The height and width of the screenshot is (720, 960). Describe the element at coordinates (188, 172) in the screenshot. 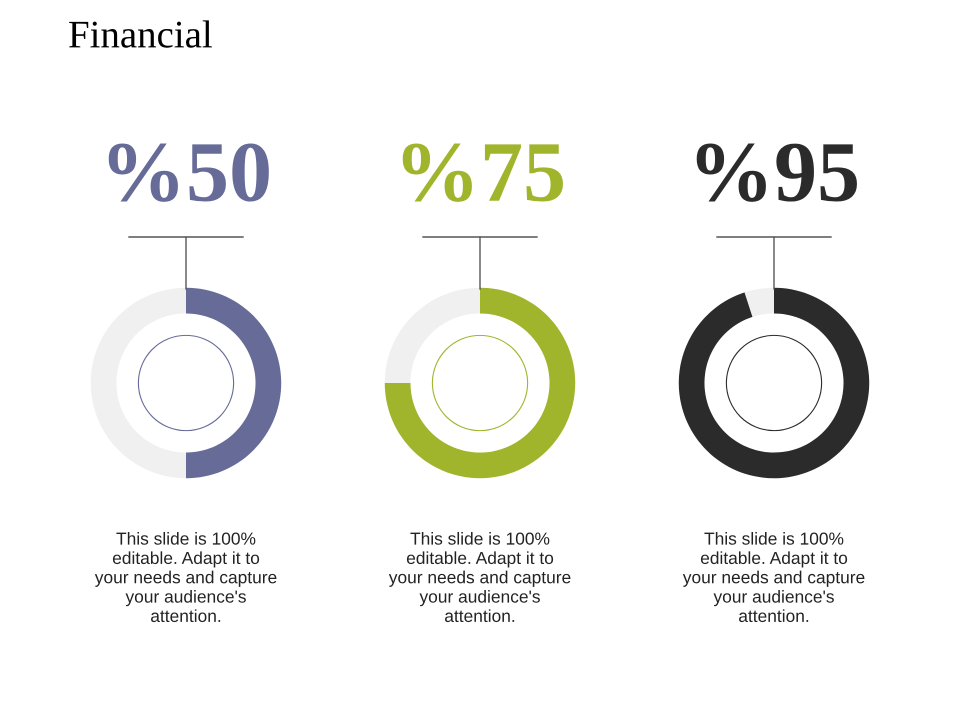

I see `chart-title: %50` at that location.